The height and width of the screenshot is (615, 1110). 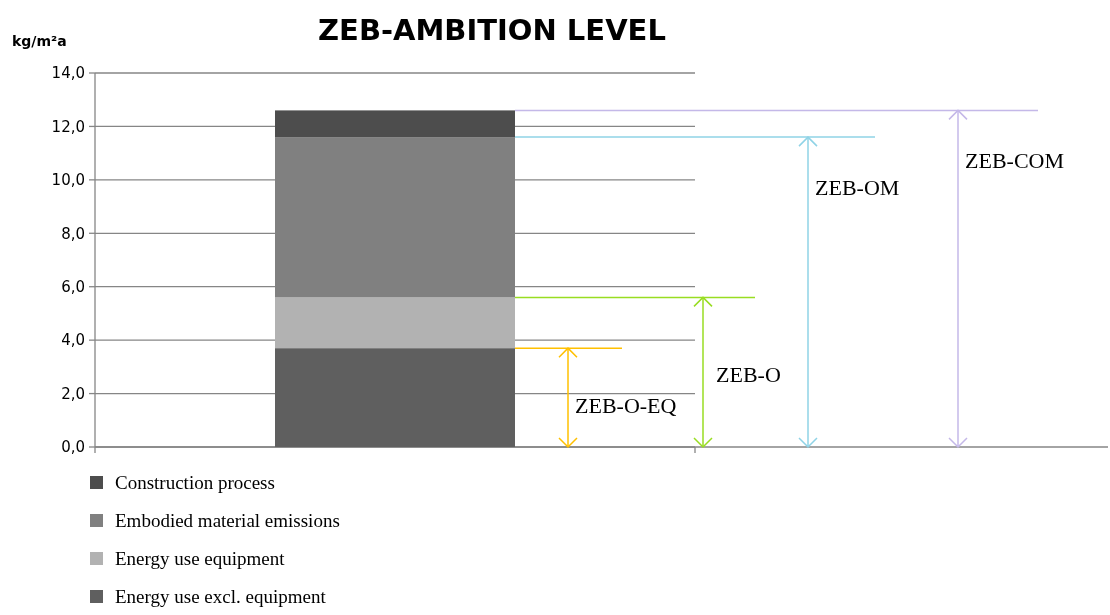 I want to click on legend-label: Energy use equipment, so click(x=200, y=558).